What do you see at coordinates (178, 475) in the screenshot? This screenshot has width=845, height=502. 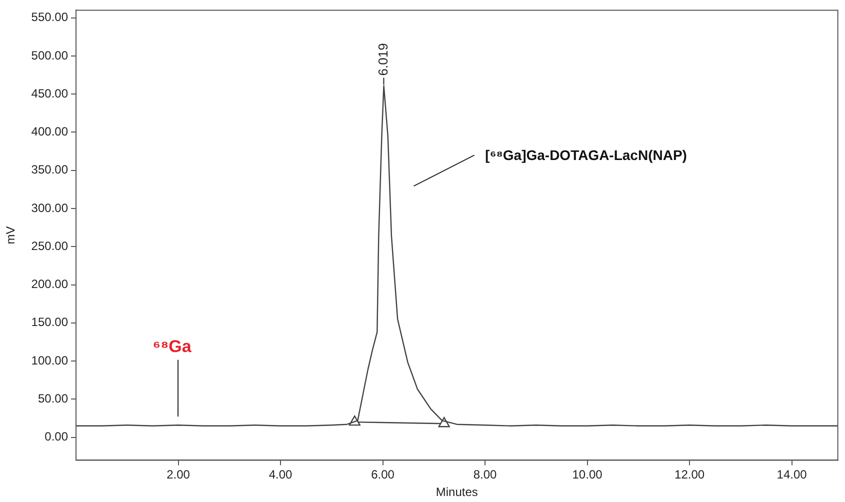 I see `x-tick-label: 2.00` at bounding box center [178, 475].